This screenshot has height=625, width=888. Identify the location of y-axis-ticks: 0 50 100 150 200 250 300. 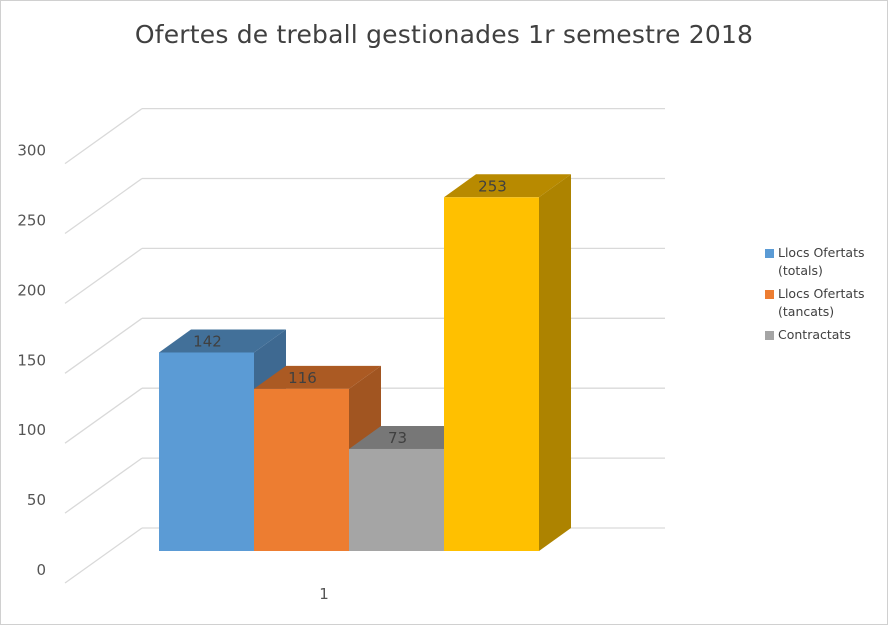
(31, 360).